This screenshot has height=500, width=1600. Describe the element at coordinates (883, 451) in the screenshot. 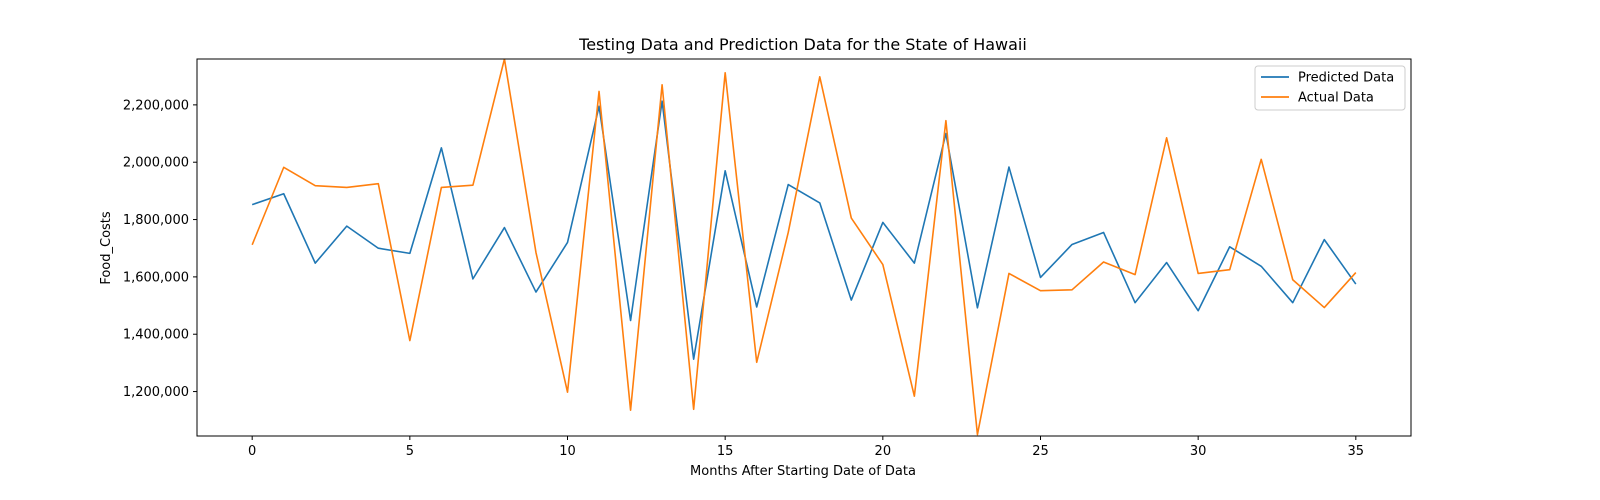

I see `x-tick-label: 20` at that location.